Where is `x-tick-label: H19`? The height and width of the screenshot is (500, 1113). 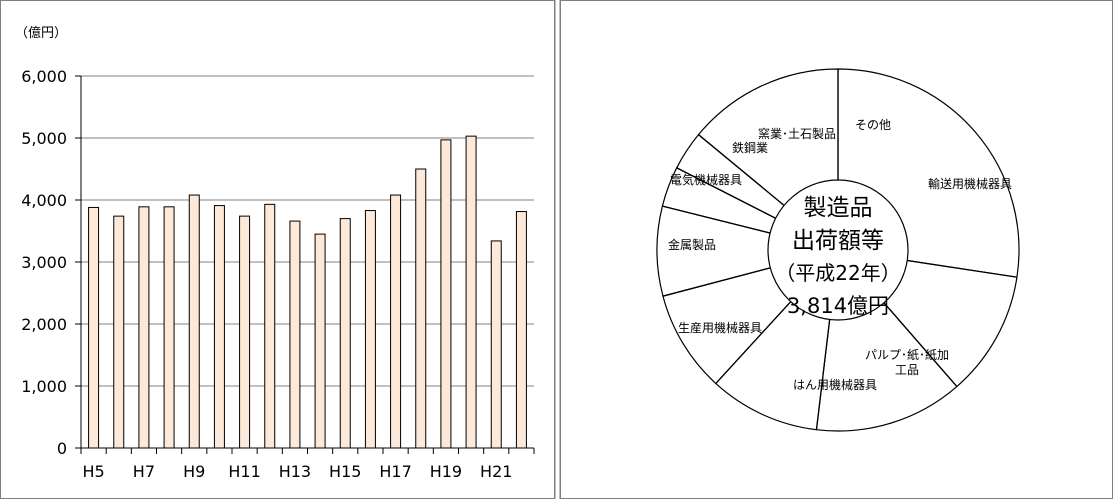
x-tick-label: H19 is located at coordinates (446, 471).